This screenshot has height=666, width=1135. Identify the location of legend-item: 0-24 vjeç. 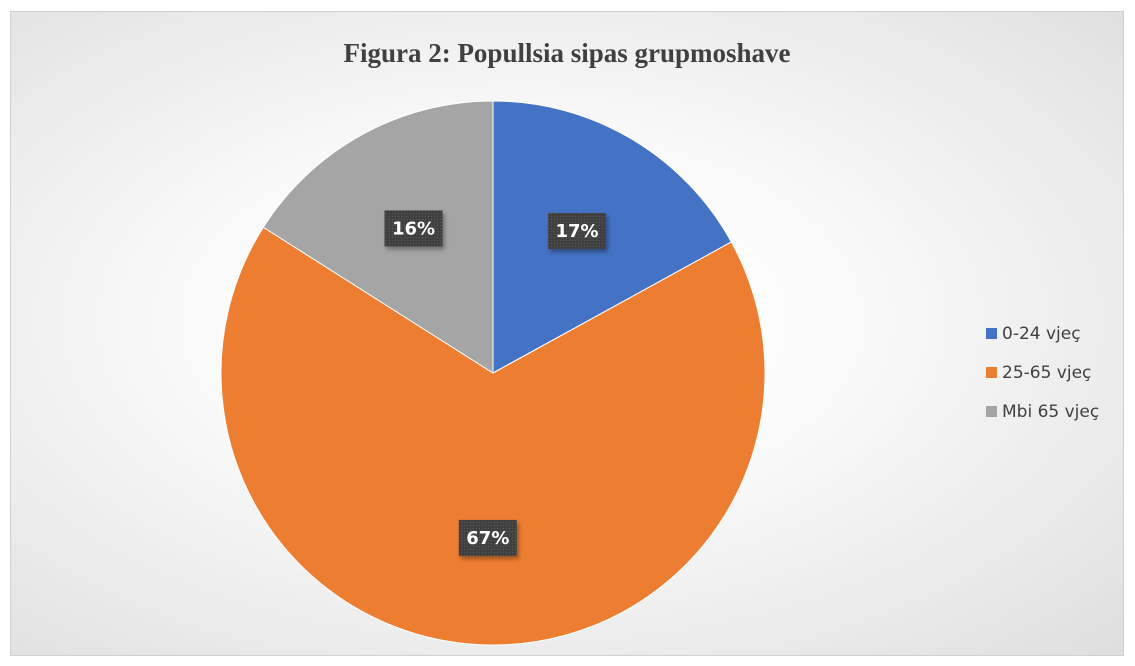
(1042, 333).